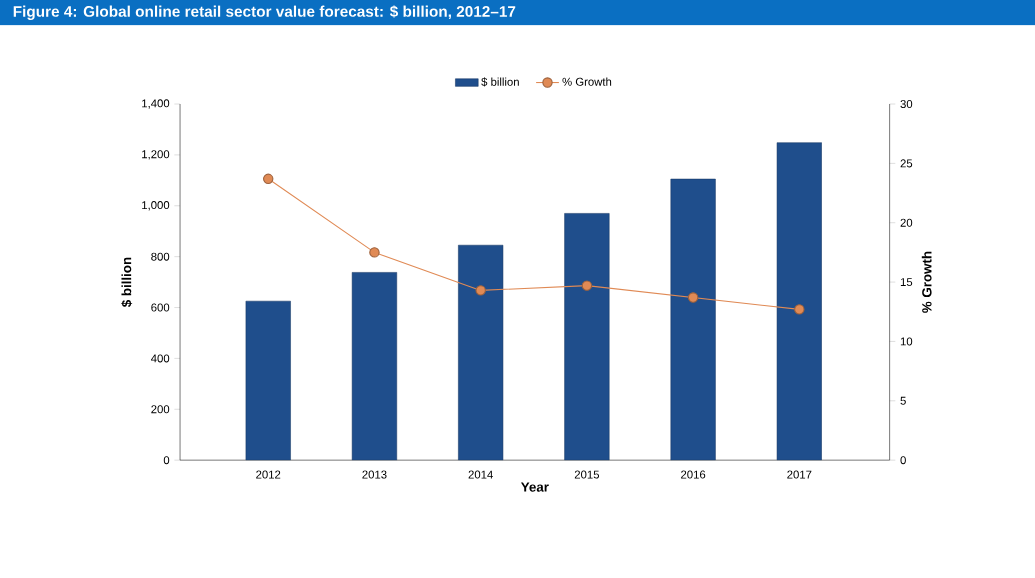 The width and height of the screenshot is (1035, 578). Describe the element at coordinates (903, 401) in the screenshot. I see `y2-tick-label: 5` at that location.